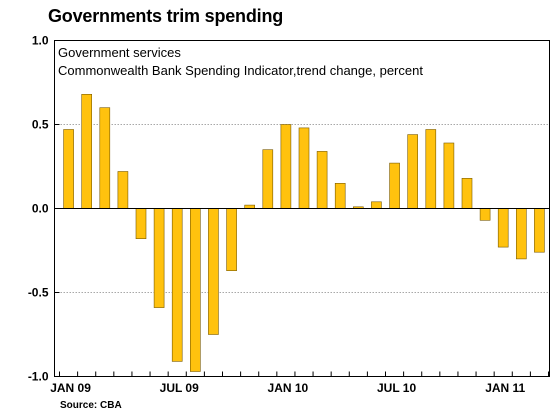 The width and height of the screenshot is (555, 414). What do you see at coordinates (288, 388) in the screenshot?
I see `x-tick-label: JAN 10` at bounding box center [288, 388].